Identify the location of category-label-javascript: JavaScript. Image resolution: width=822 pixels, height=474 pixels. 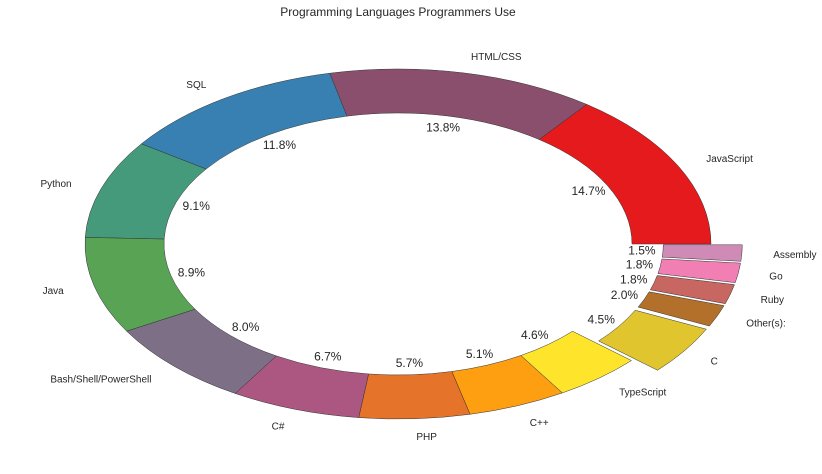
(729, 159).